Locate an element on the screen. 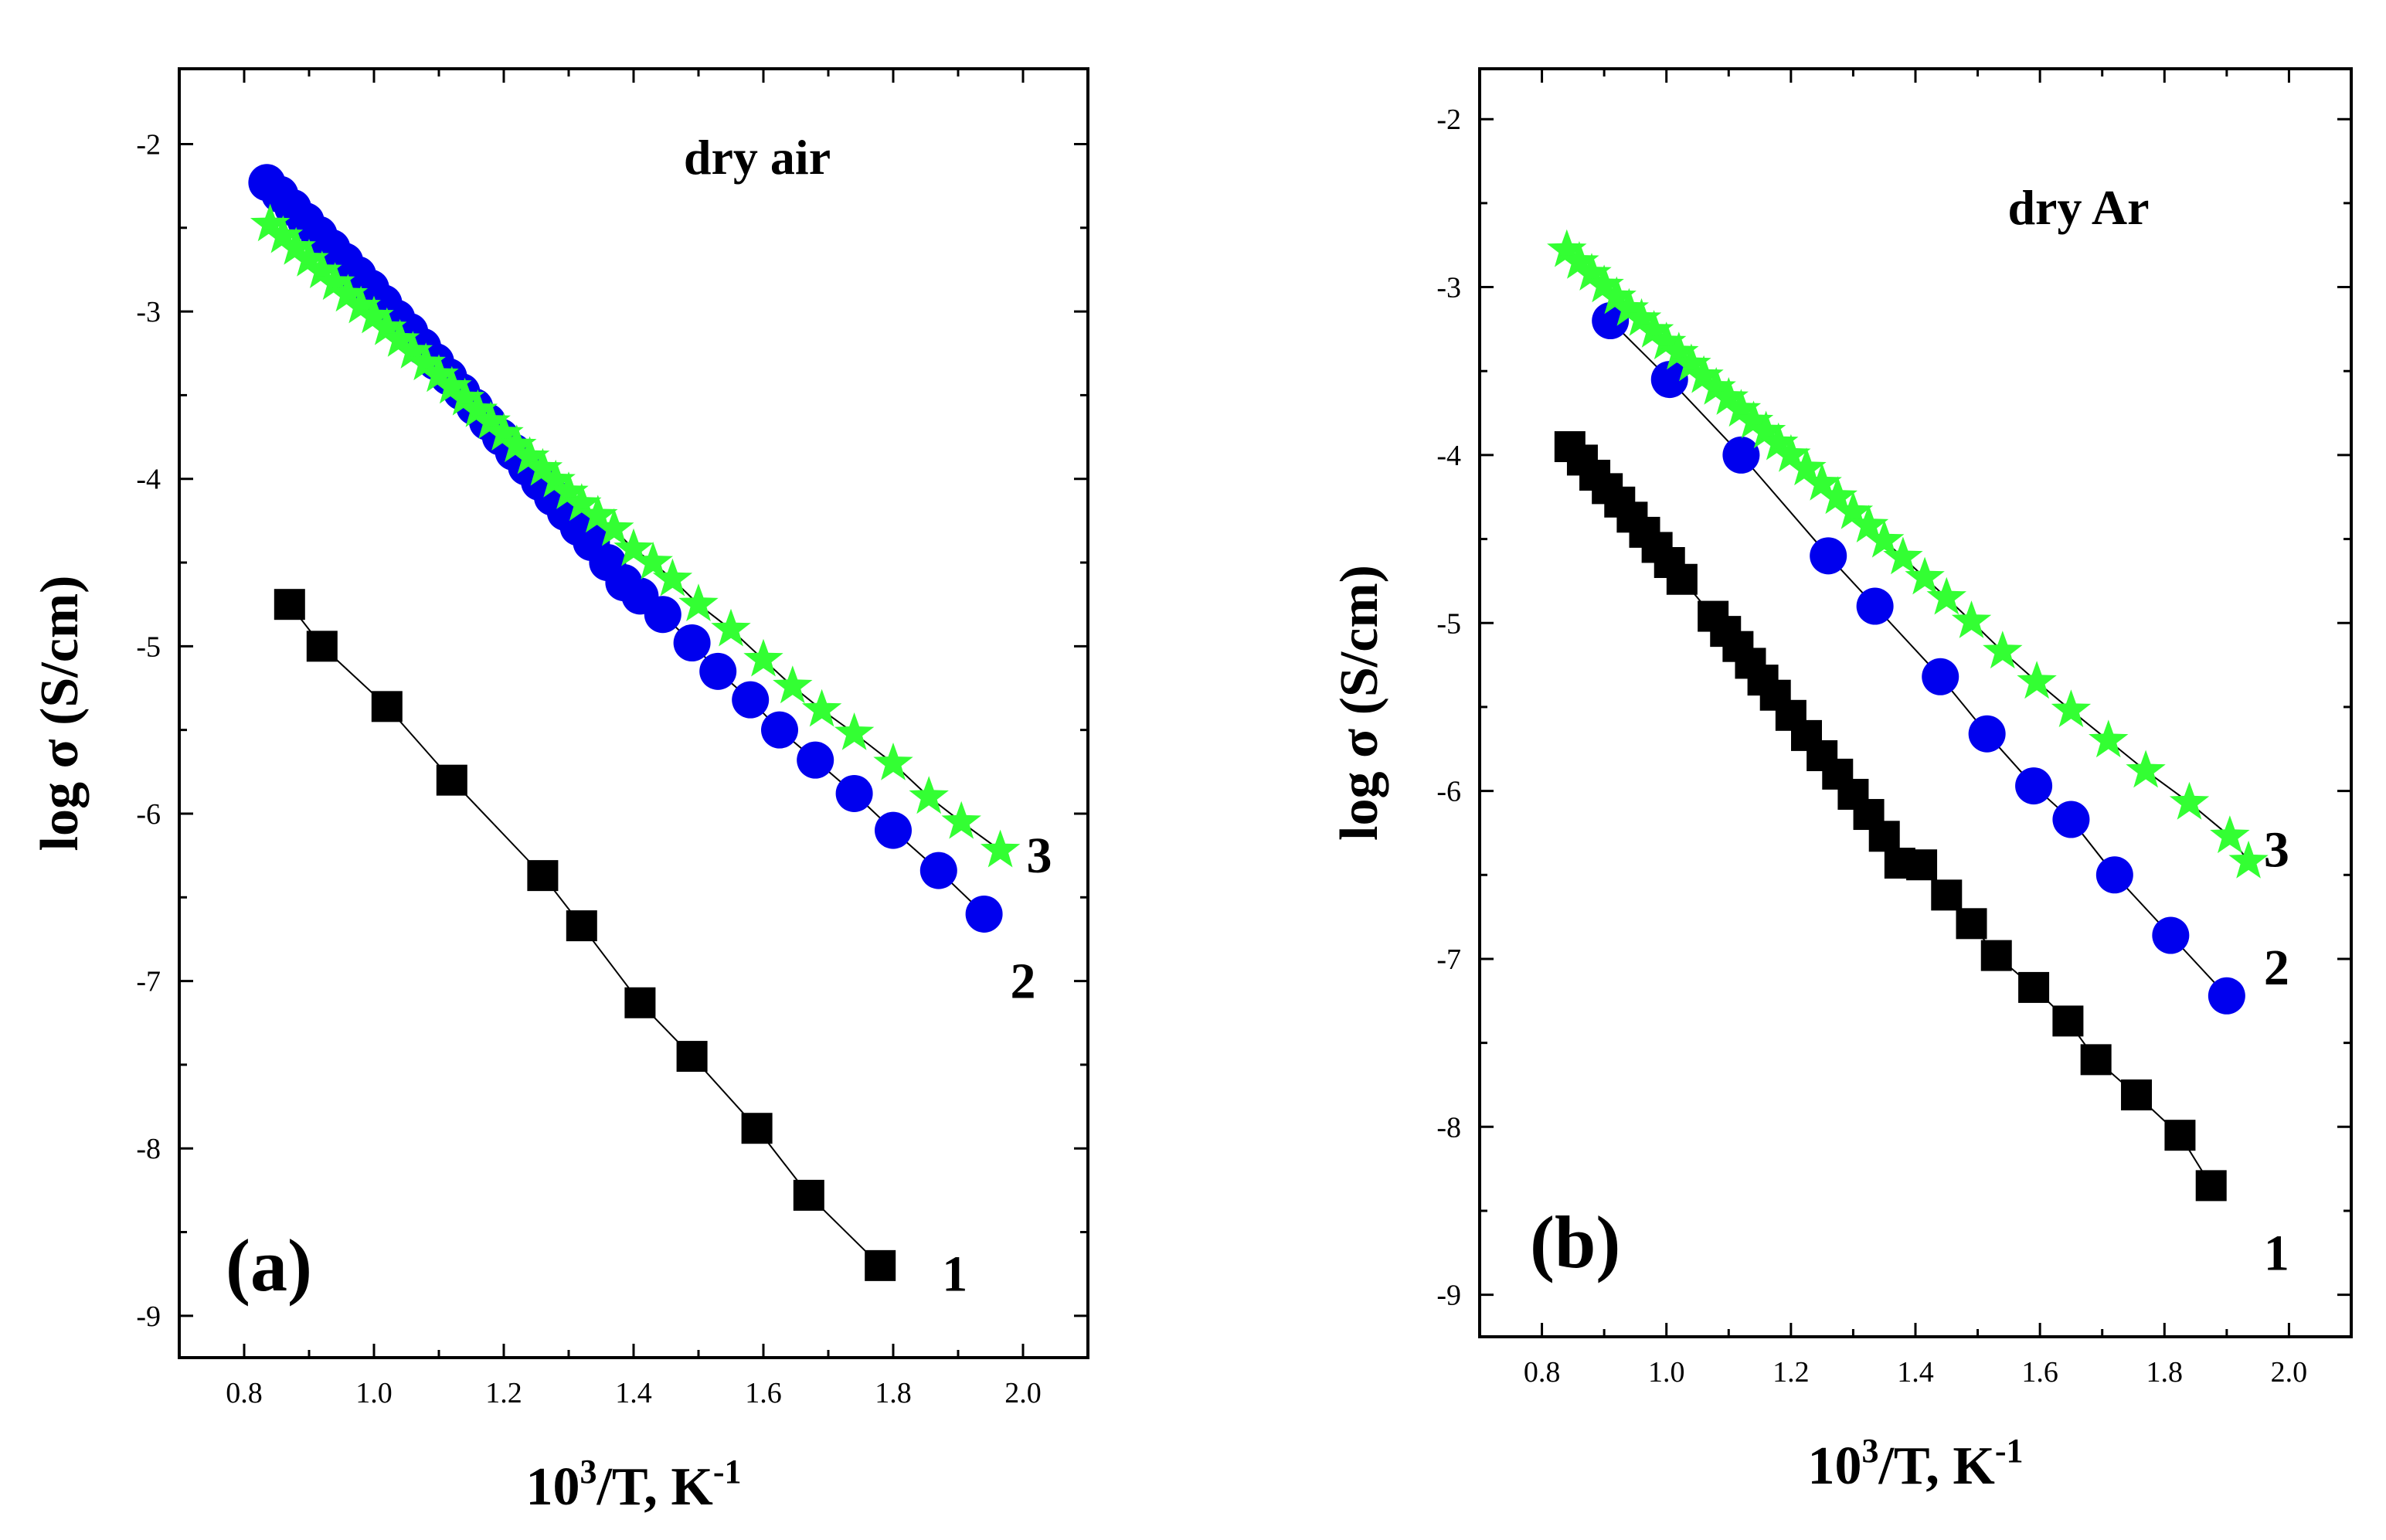 This screenshot has width=2386, height=1540. panel-title: dry Ar is located at coordinates (2078, 207).